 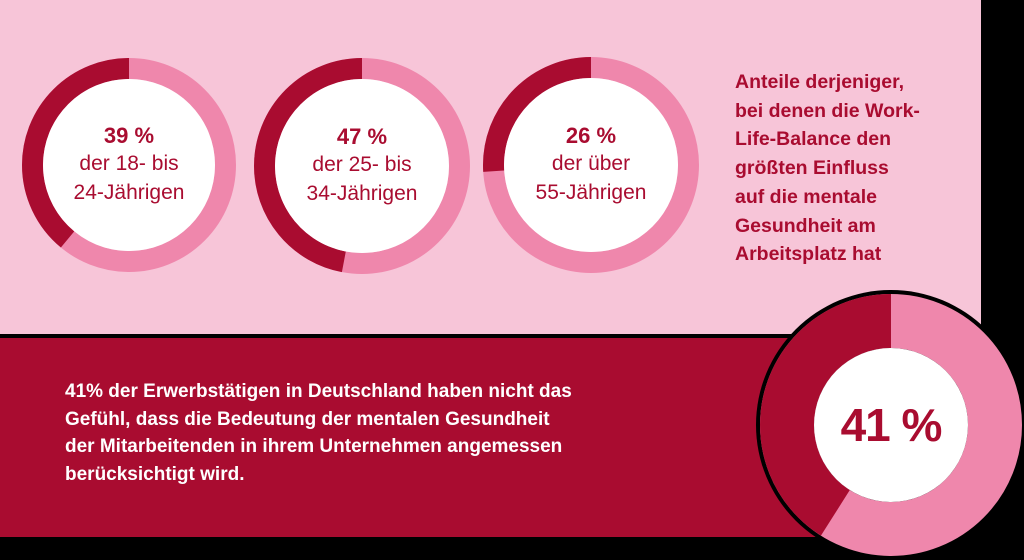 I want to click on donut-chart-over-55: 26 % der über 55-Jährigen, so click(x=591, y=165).